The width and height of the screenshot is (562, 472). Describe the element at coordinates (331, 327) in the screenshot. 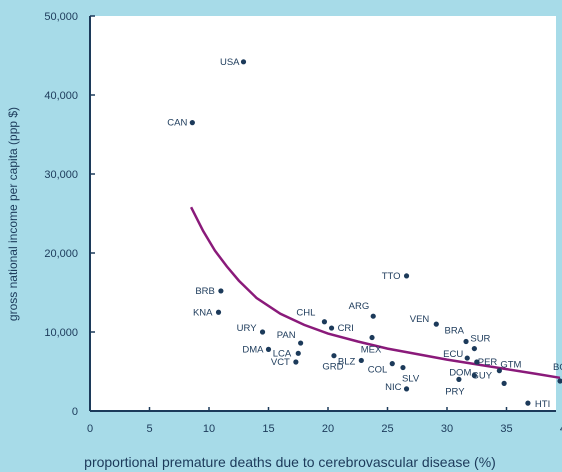

I see `point-cri` at that location.